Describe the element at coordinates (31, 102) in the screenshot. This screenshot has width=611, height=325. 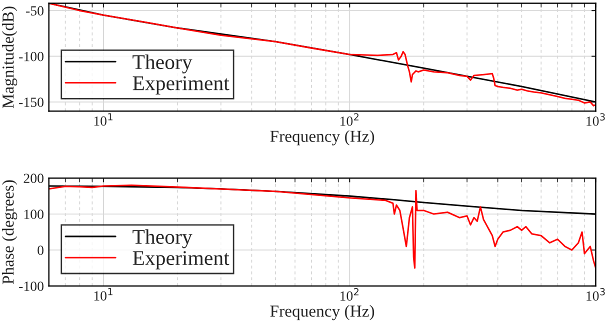
I see `y-tick-label: -150` at that location.